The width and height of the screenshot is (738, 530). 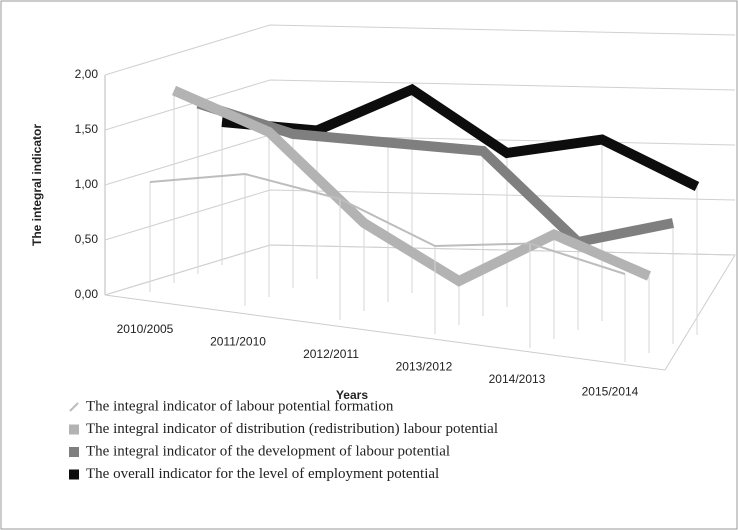 What do you see at coordinates (424, 367) in the screenshot?
I see `x-tick-label: 2013/2012` at bounding box center [424, 367].